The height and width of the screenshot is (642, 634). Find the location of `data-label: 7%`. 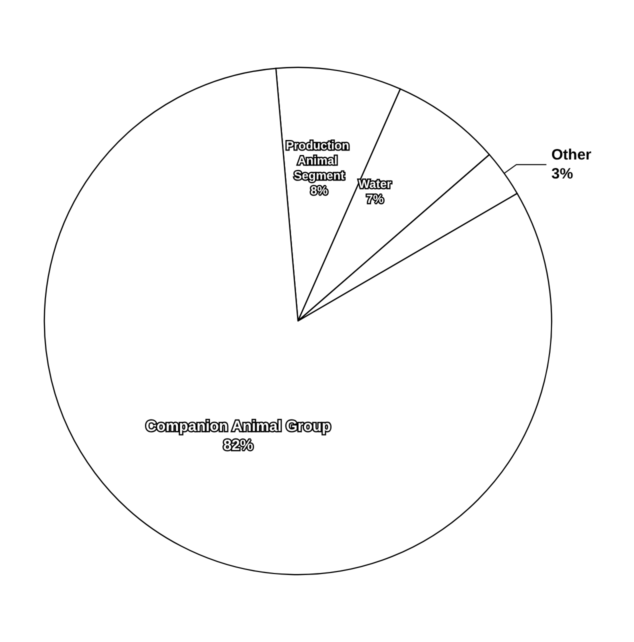

data-label: 7% is located at coordinates (375, 199).